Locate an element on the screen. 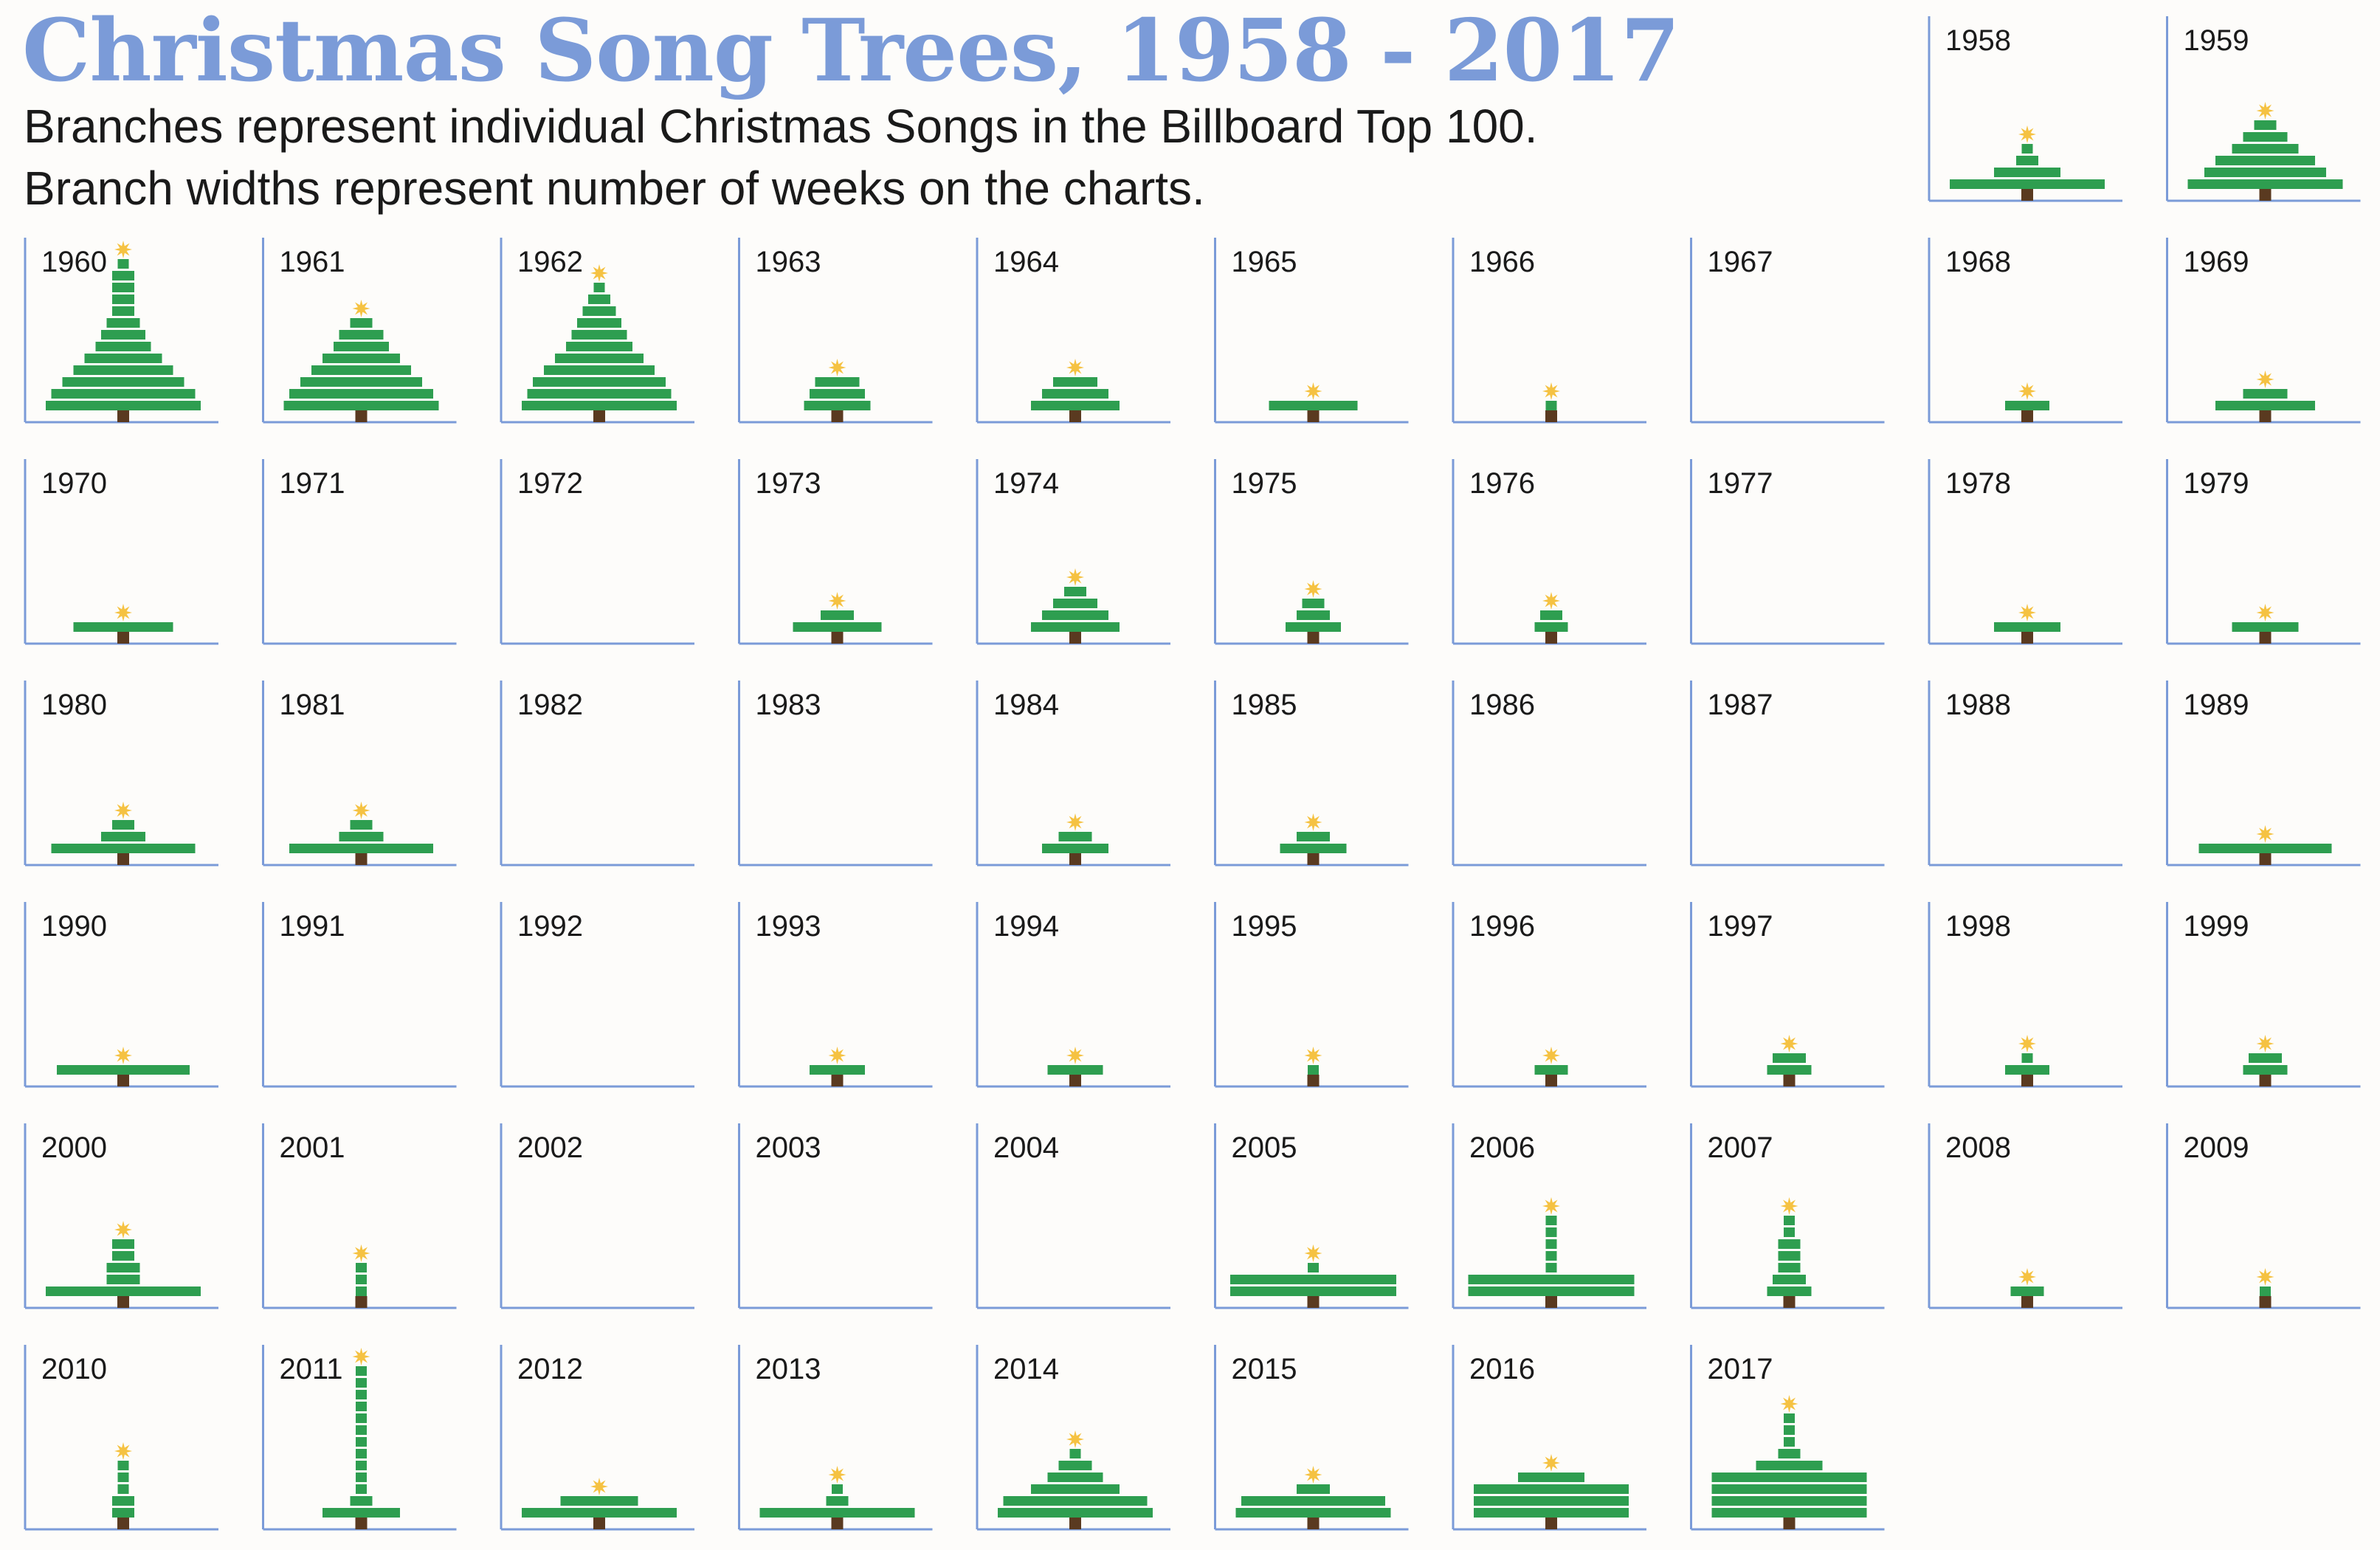  year-label: 2017 is located at coordinates (1740, 1369).